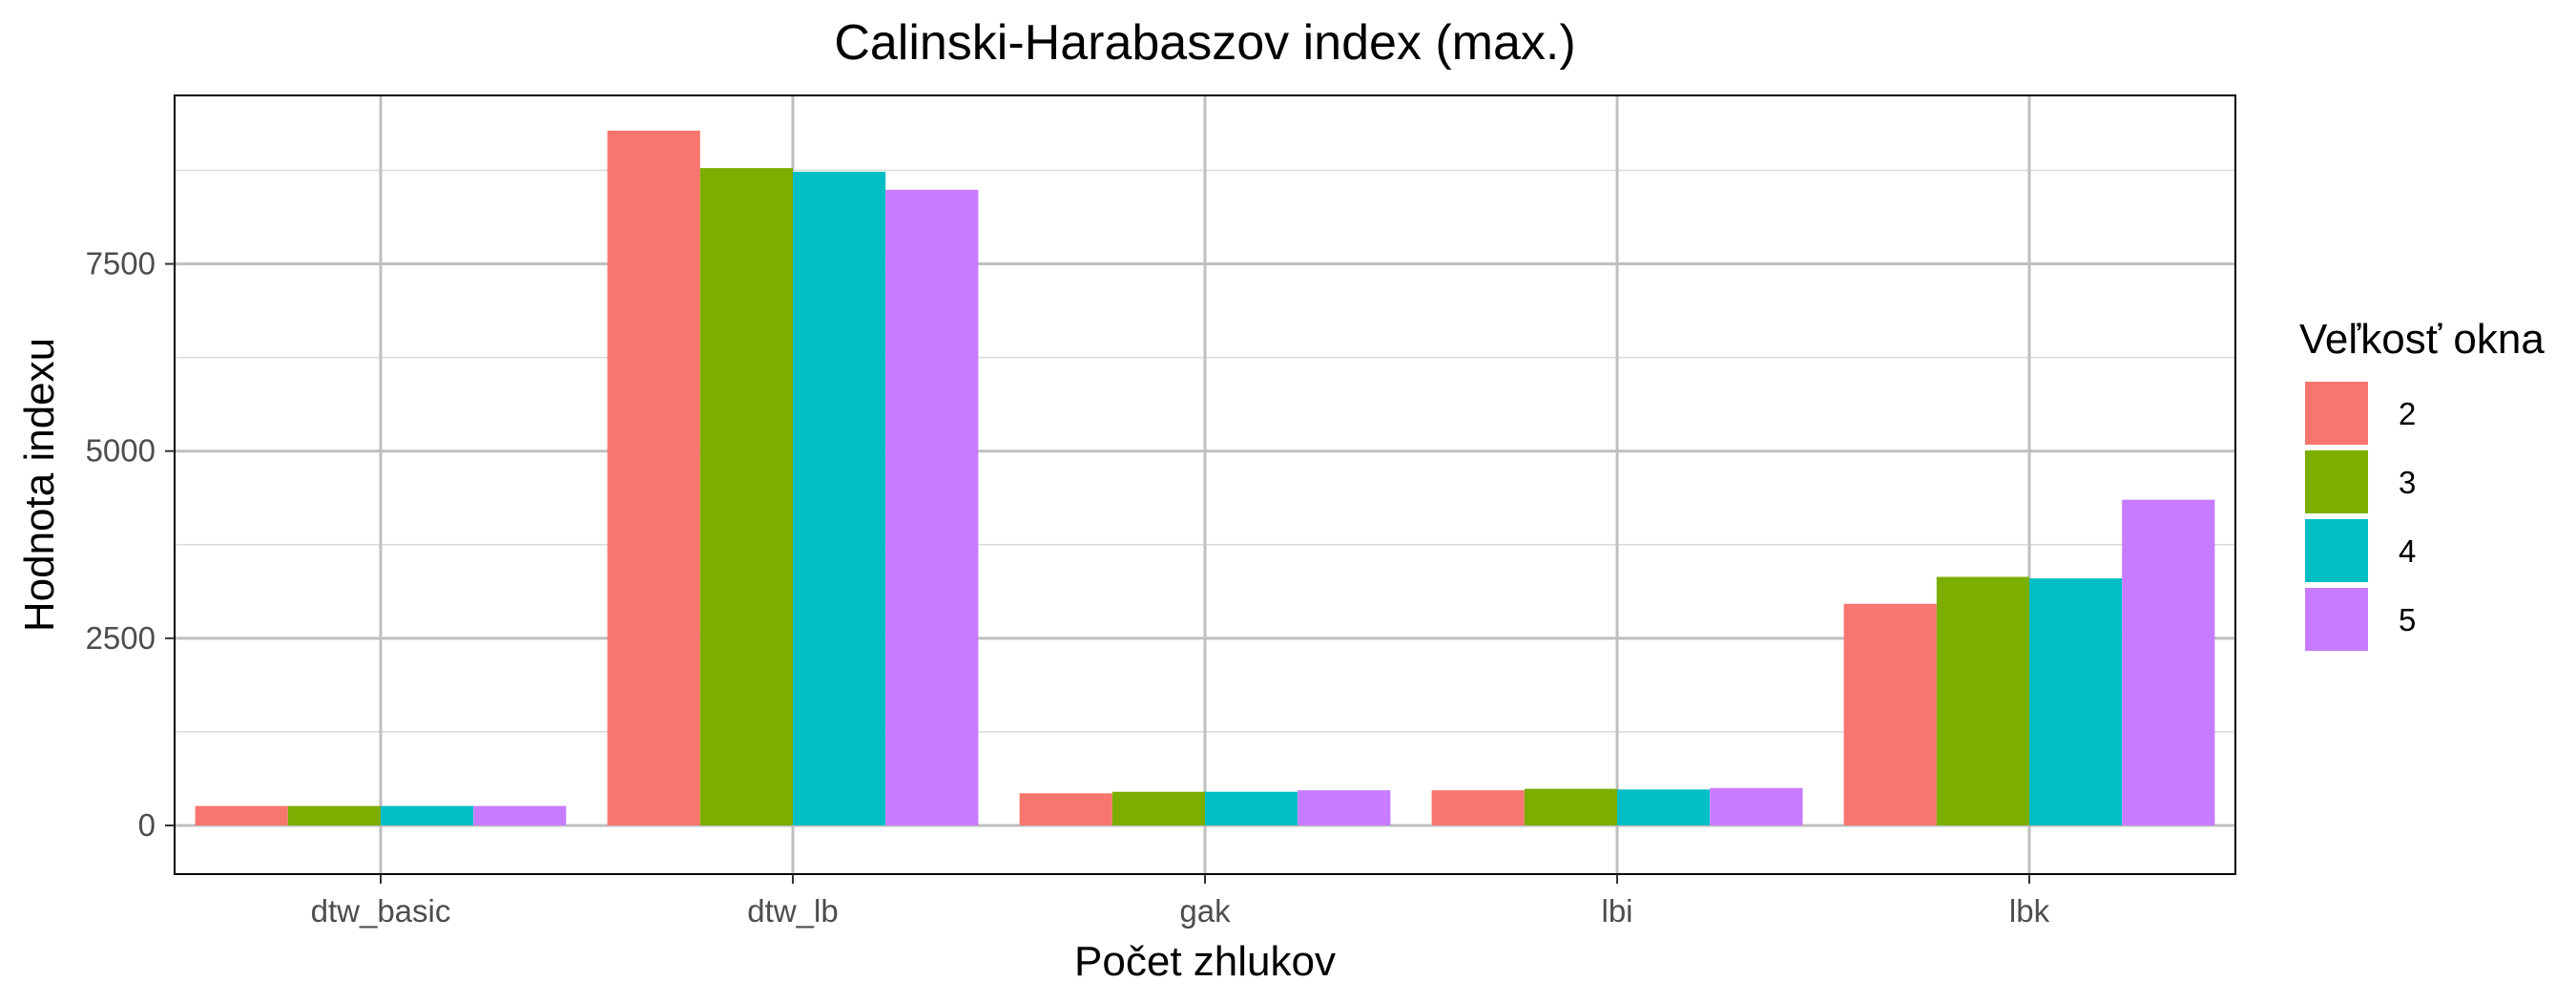 This screenshot has height=1002, width=2576. Describe the element at coordinates (39, 485) in the screenshot. I see `y-axis-title: Hodnota indexu` at that location.